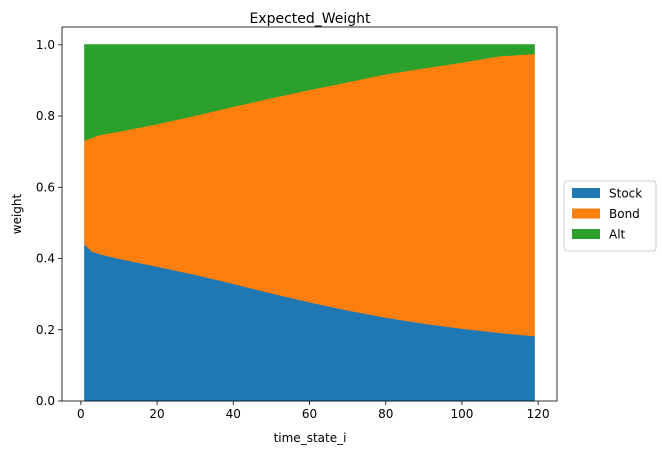  Describe the element at coordinates (385, 414) in the screenshot. I see `x-tick-label: 80` at that location.